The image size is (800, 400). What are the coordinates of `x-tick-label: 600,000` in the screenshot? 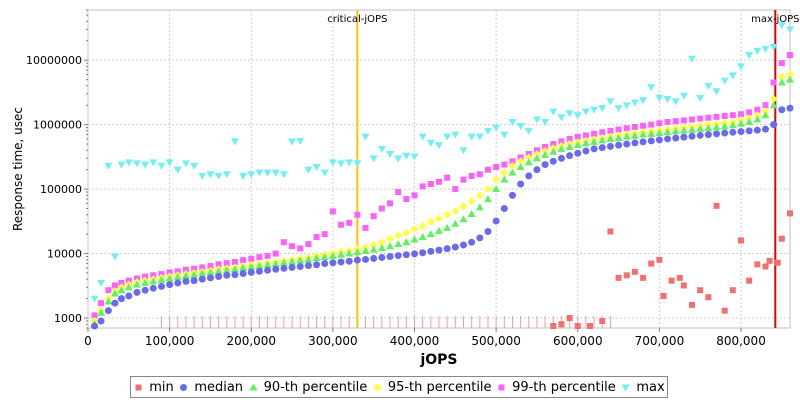 It's located at (578, 341).